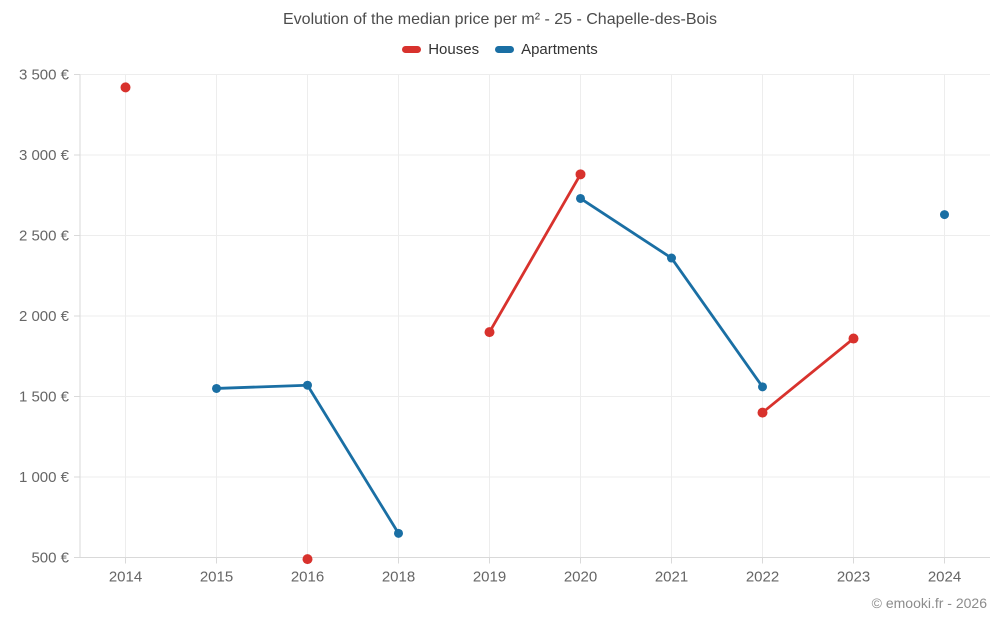  I want to click on x-tick-label: 2021, so click(671, 577).